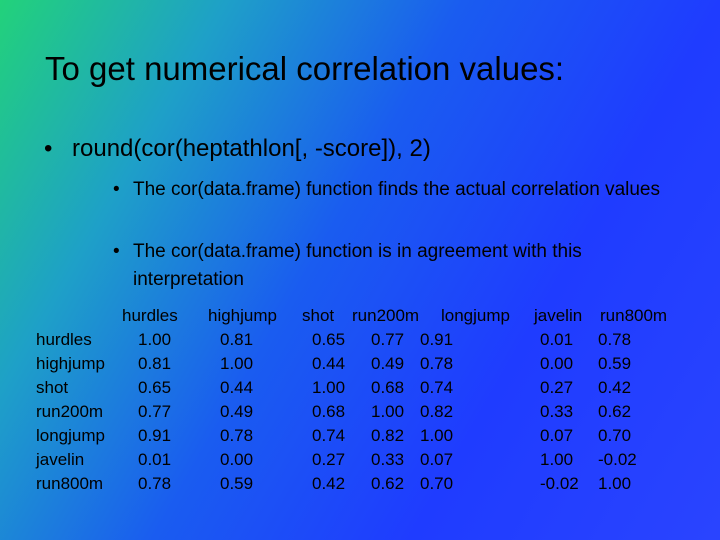  Describe the element at coordinates (386, 315) in the screenshot. I see `column-header: run200m` at that location.